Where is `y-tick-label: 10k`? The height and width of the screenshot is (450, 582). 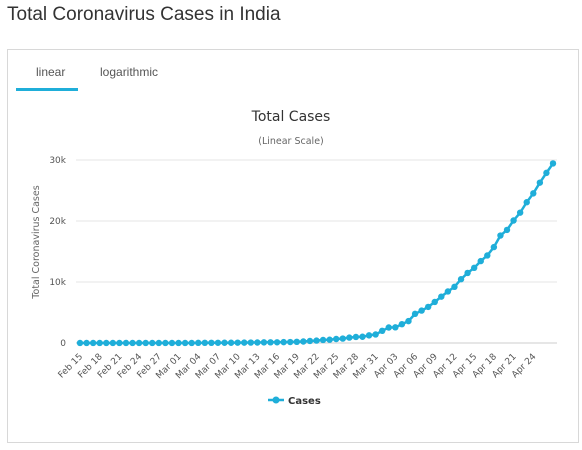
y-tick-label: 10k is located at coordinates (57, 283).